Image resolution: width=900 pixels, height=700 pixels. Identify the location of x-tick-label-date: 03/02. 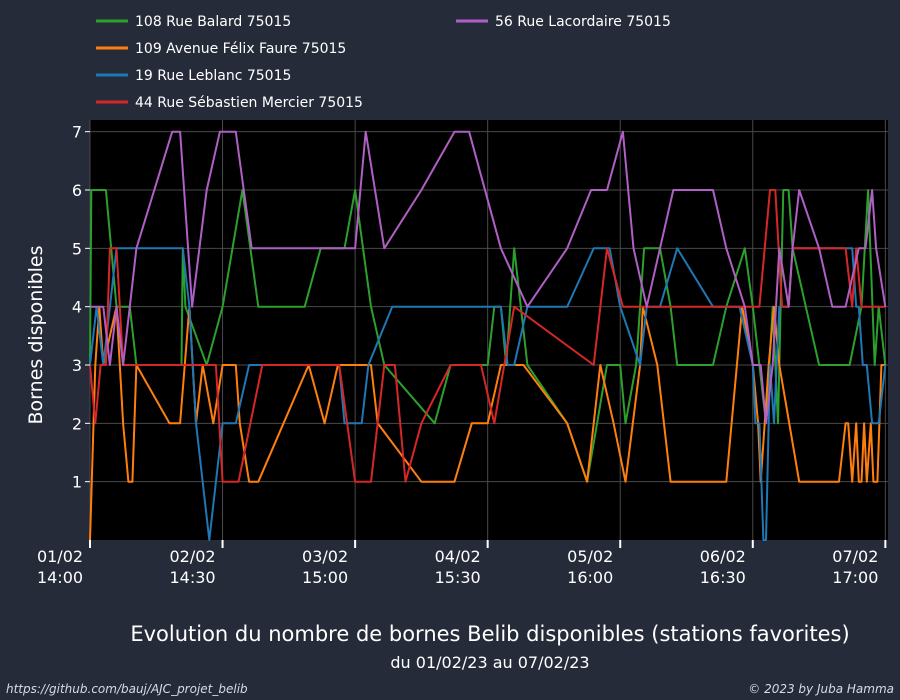
(325, 556).